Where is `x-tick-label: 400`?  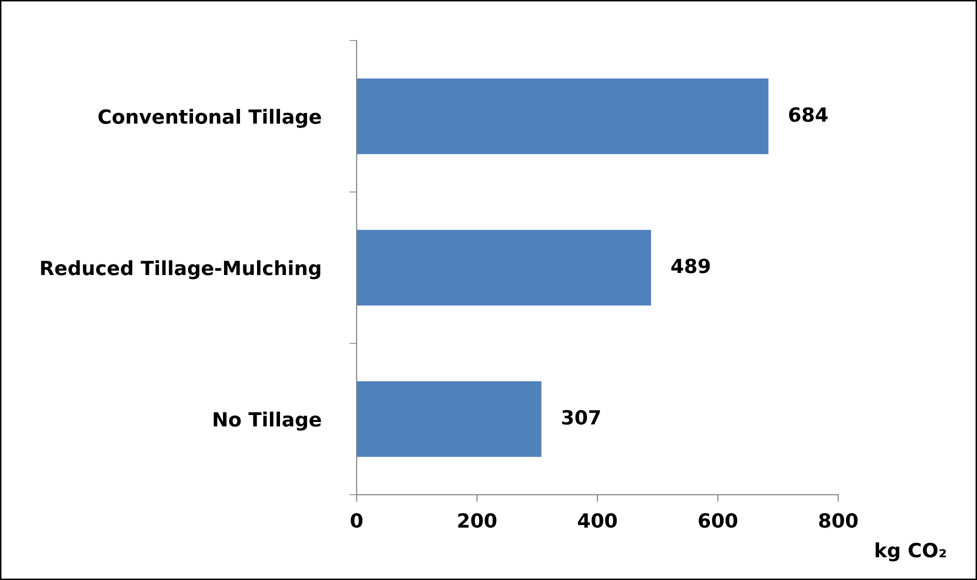 x-tick-label: 400 is located at coordinates (597, 520).